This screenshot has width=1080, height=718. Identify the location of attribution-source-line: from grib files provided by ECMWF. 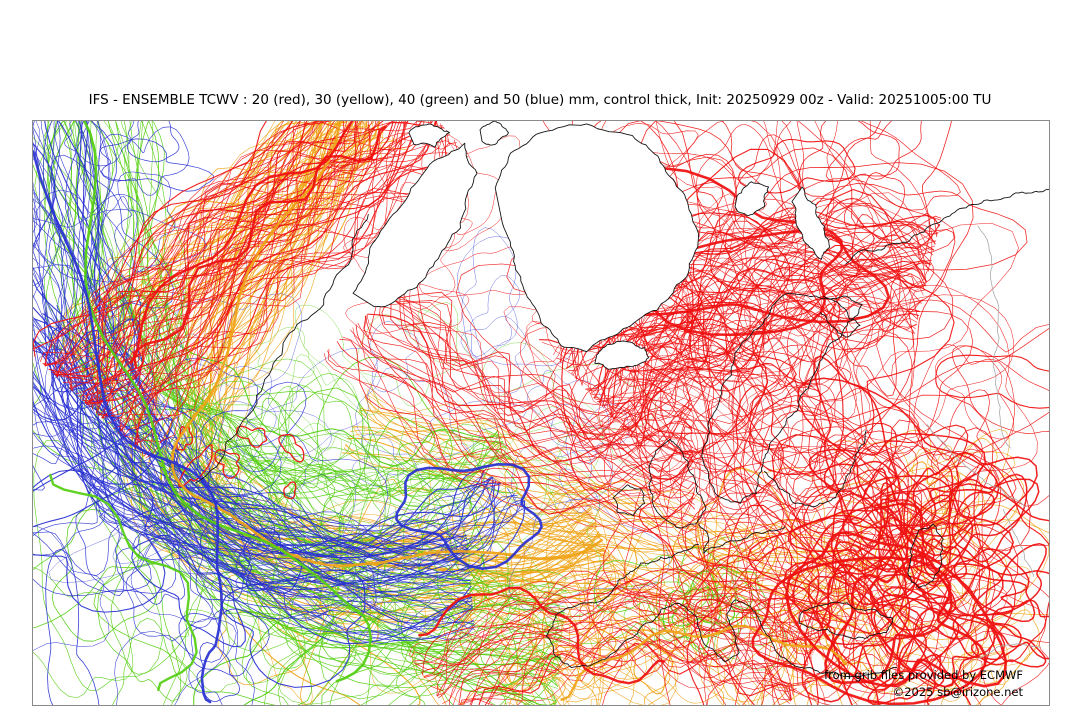
(923, 675).